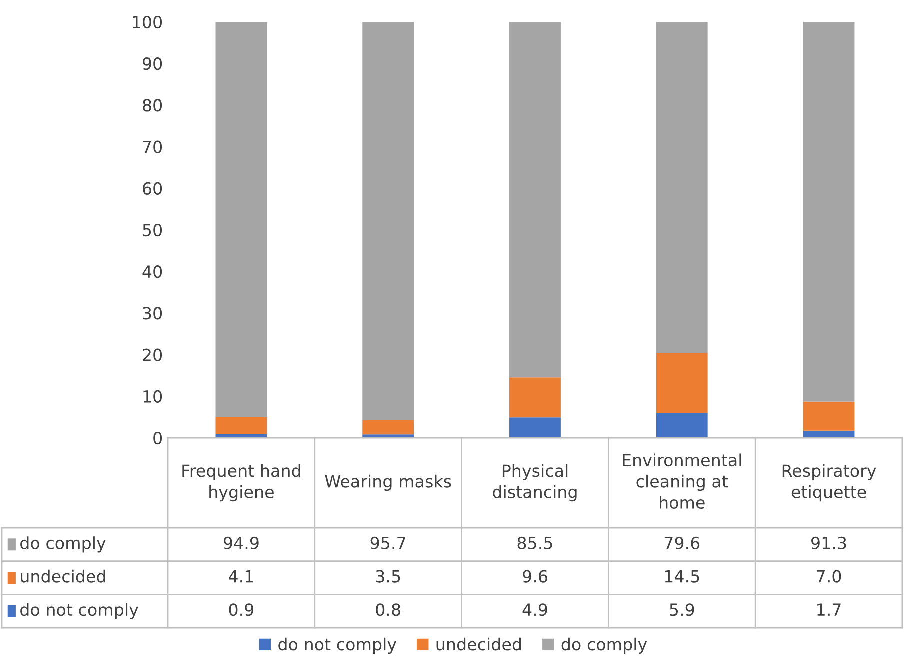 The image size is (907, 669). Describe the element at coordinates (535, 543) in the screenshot. I see `data-label: 85.5` at that location.